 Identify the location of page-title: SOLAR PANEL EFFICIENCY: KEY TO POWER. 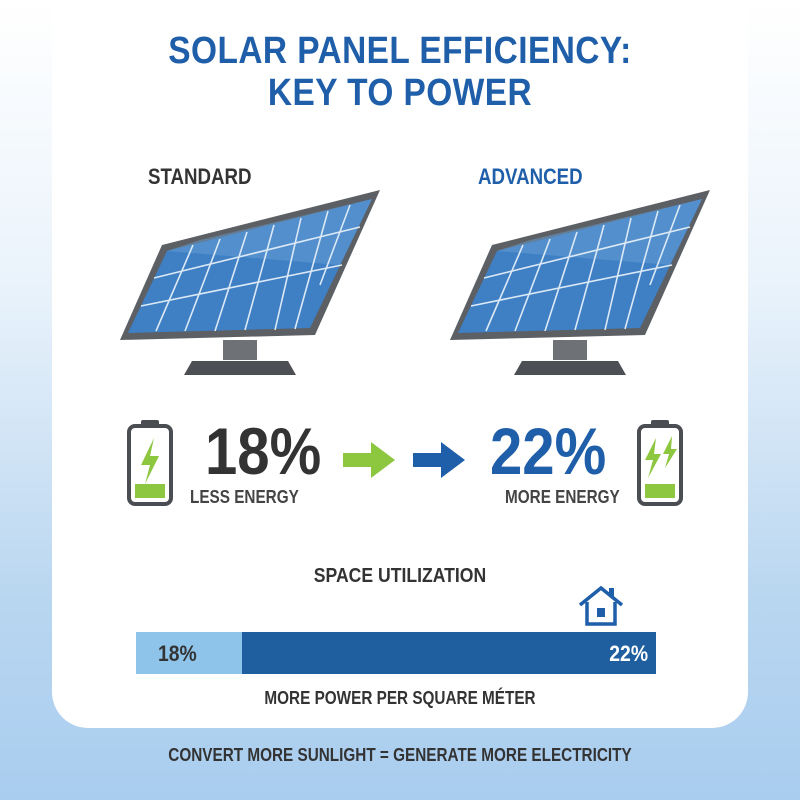
(400, 72).